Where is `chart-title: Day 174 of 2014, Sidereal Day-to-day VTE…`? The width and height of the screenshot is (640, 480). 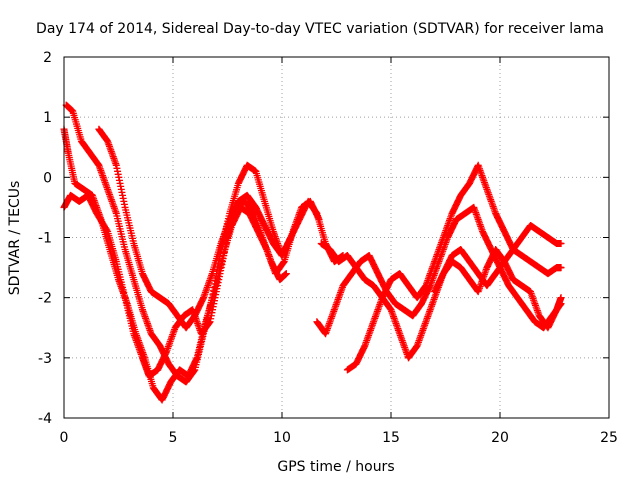 chart-title: Day 174 of 2014, Sidereal Day-to-day VTE… is located at coordinates (320, 29).